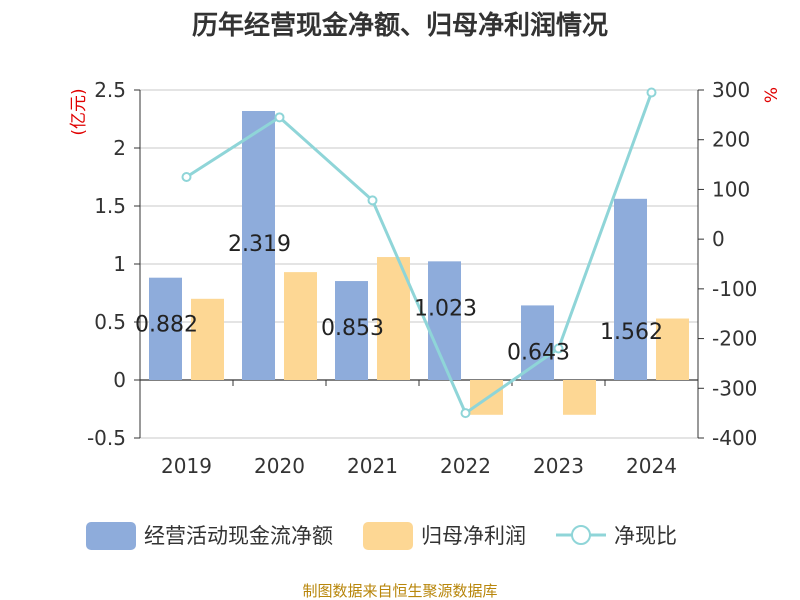 The image size is (800, 600). I want to click on data-label: 1.023, so click(445, 308).